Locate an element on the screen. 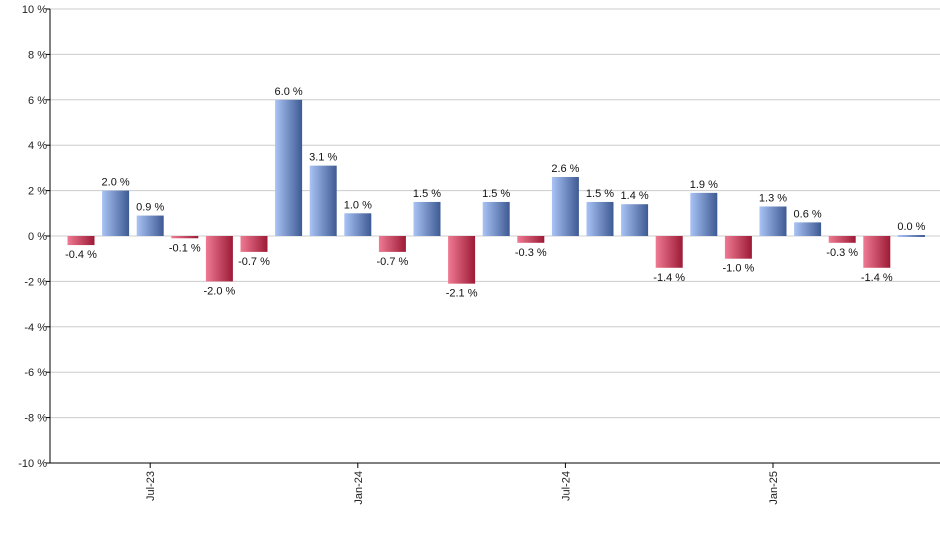 The height and width of the screenshot is (550, 940). y-tick-label: -6 % is located at coordinates (35, 373).